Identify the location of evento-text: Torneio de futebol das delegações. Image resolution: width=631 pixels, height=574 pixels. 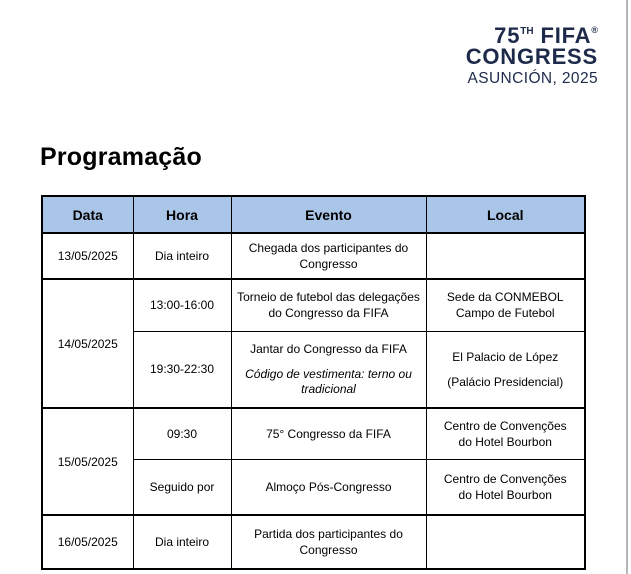
(328, 297).